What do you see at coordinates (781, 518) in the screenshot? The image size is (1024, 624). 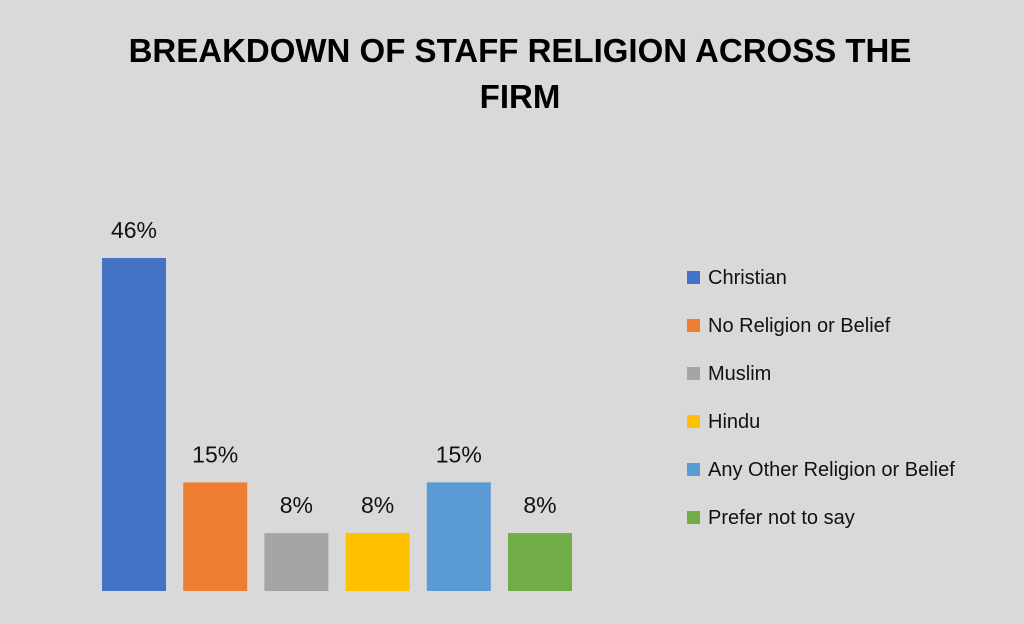 I see `legend-label-5: Prefer not to say` at bounding box center [781, 518].